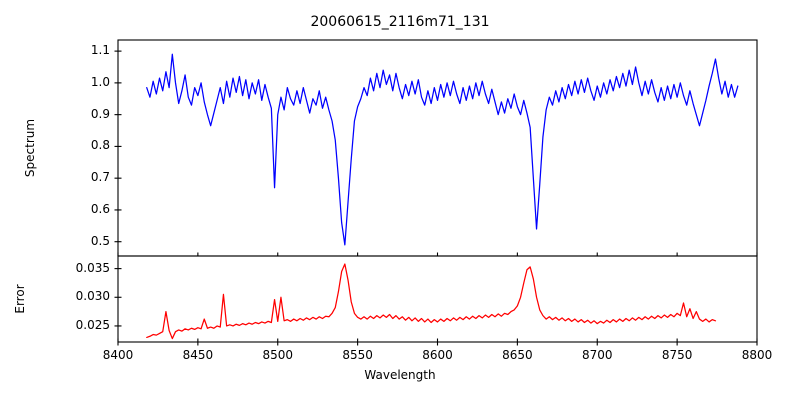 Image resolution: width=800 pixels, height=400 pixels. I want to click on x-tick-label: 8600, so click(437, 355).